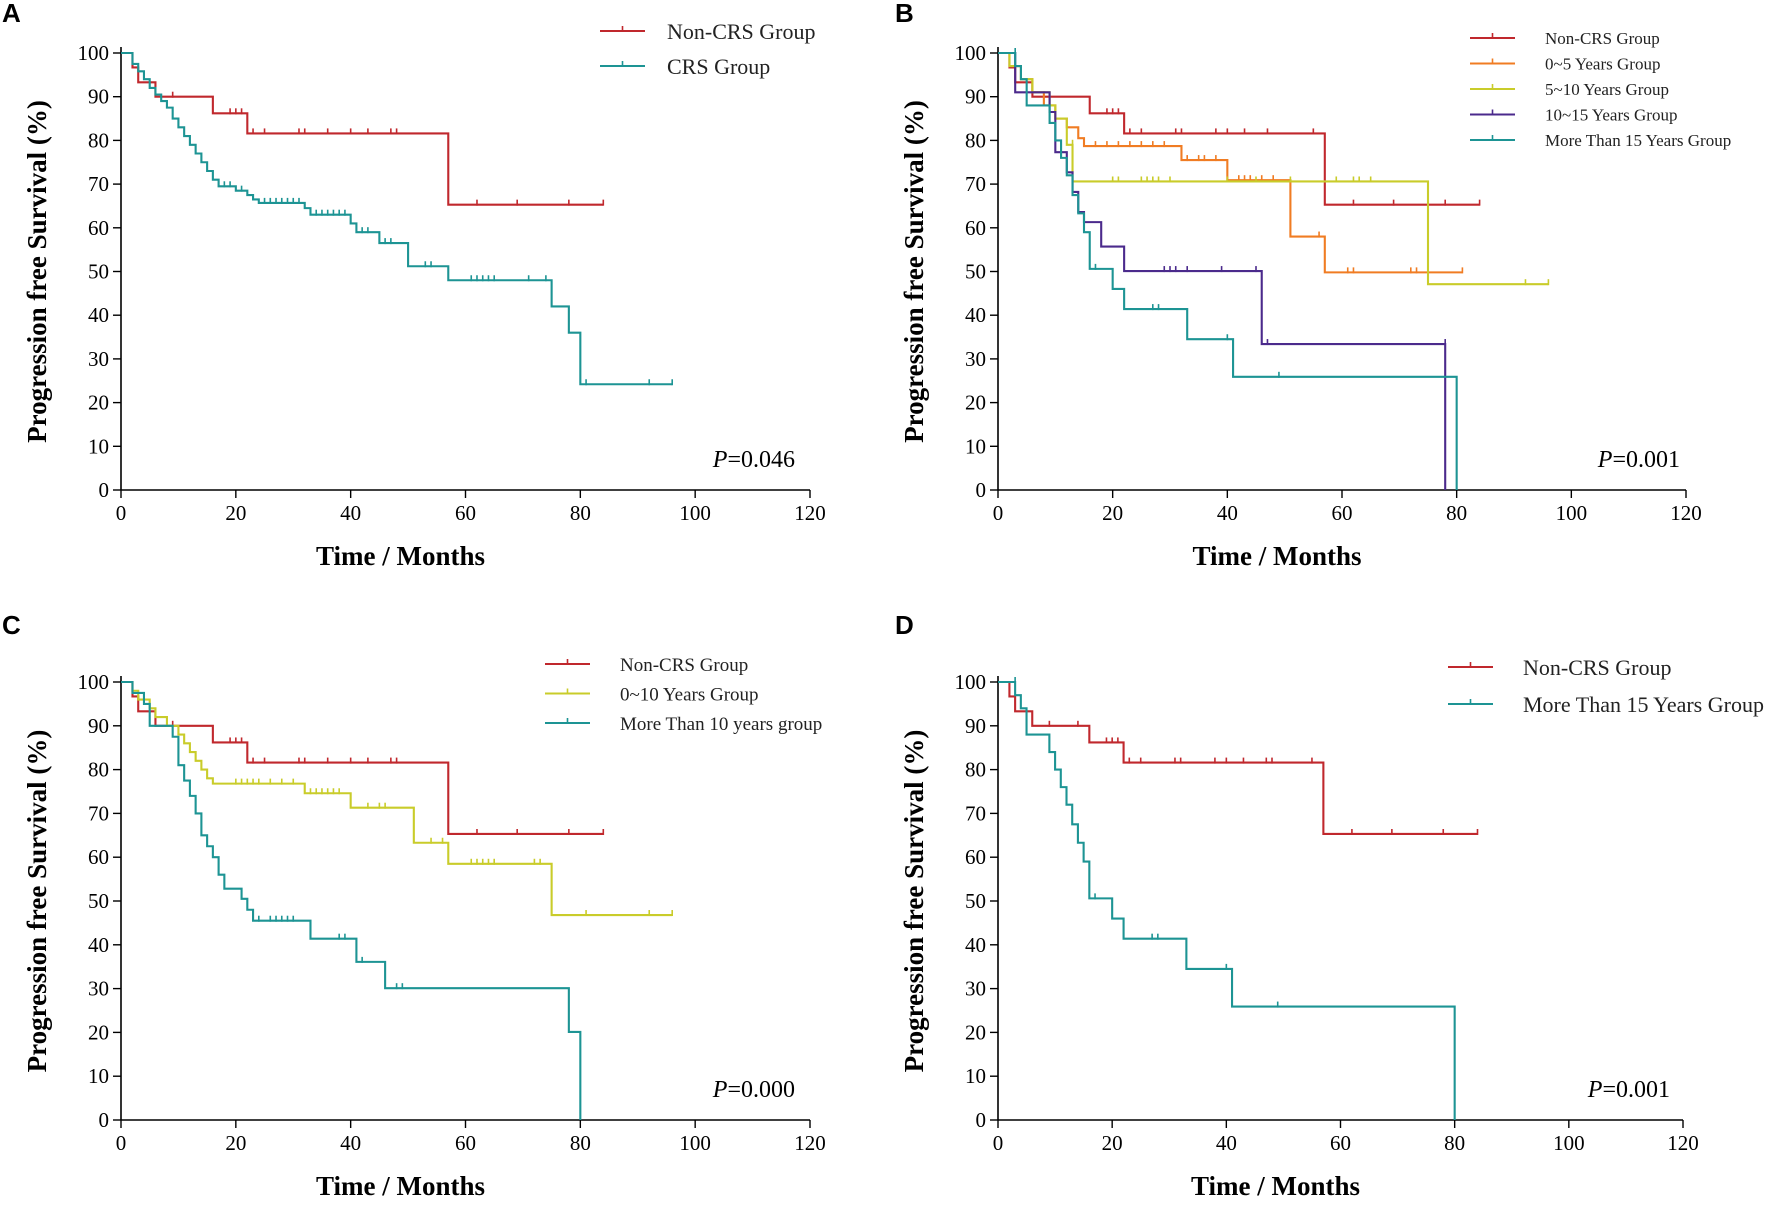 The height and width of the screenshot is (1209, 1790). What do you see at coordinates (718, 66) in the screenshot?
I see `legend-label: CRS Group` at bounding box center [718, 66].